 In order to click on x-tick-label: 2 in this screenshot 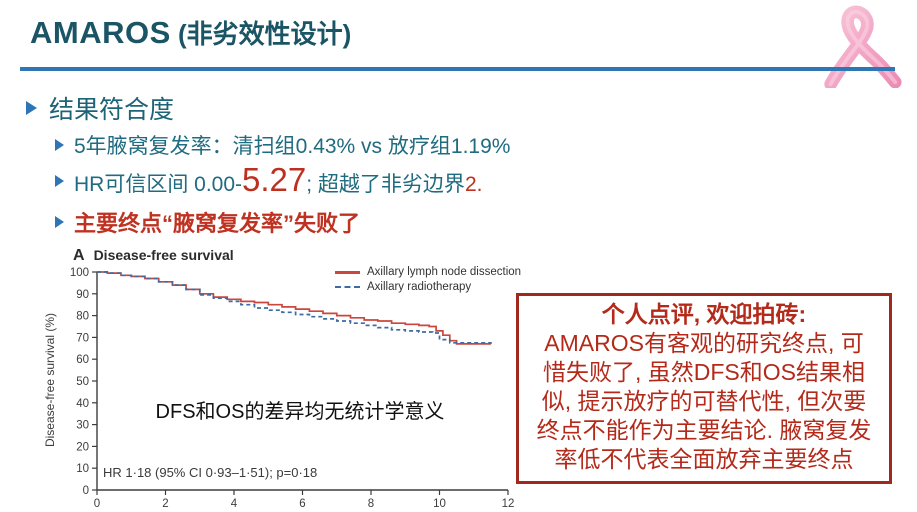, I will do `click(165, 504)`.